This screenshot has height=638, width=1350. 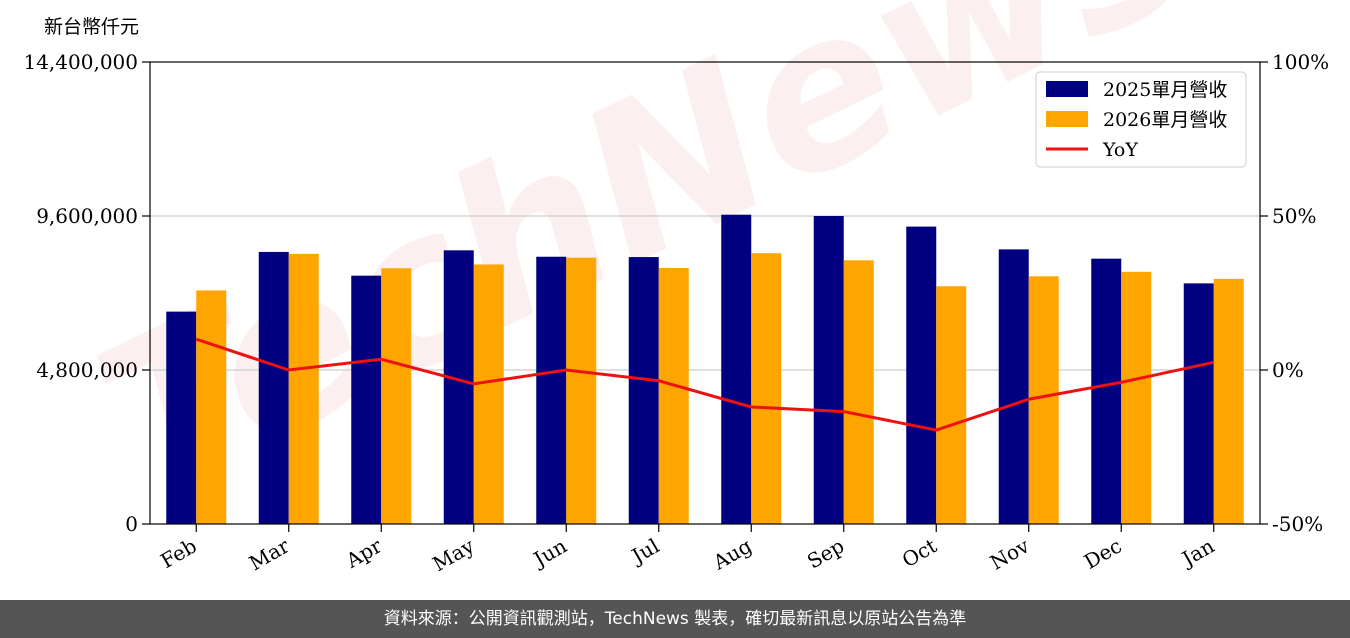 What do you see at coordinates (549, 552) in the screenshot?
I see `x-tick-label: Jun` at bounding box center [549, 552].